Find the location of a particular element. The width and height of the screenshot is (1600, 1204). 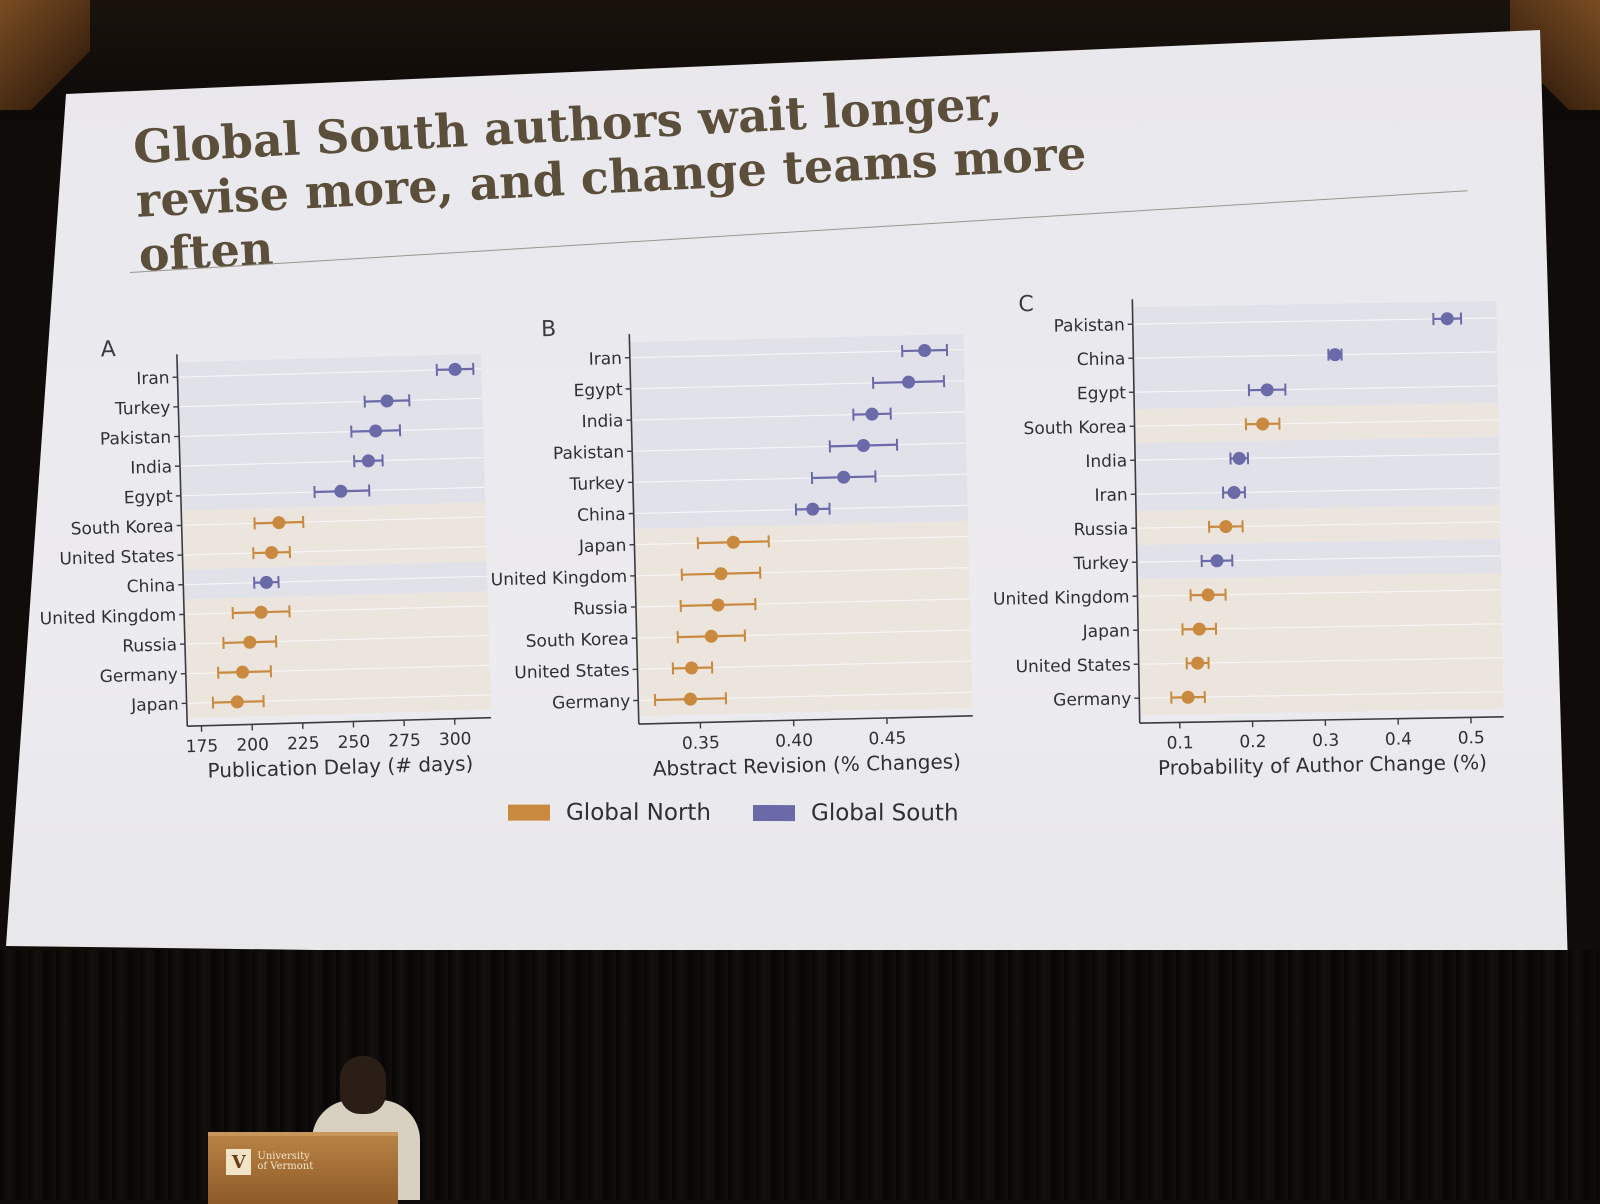

legend-label-global-north: Global North is located at coordinates (638, 813).